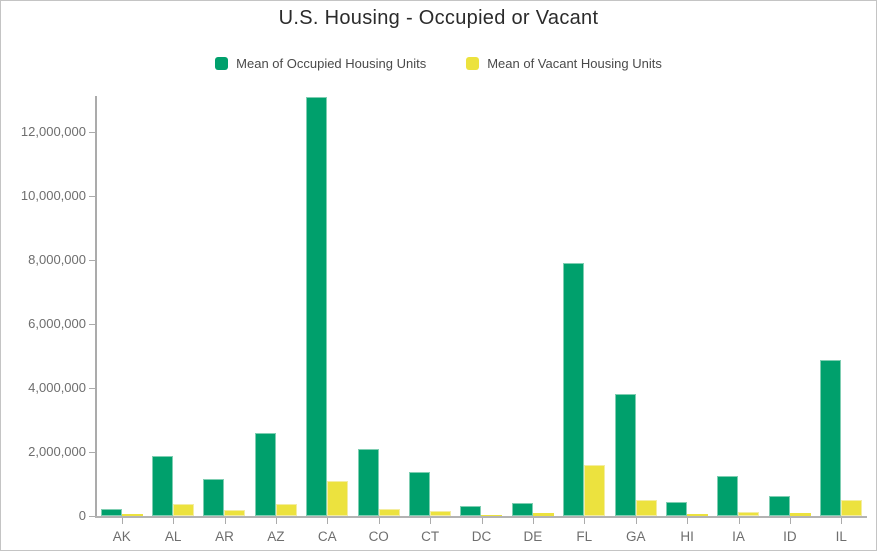  What do you see at coordinates (235, 513) in the screenshot?
I see `vacant-bar-ar` at bounding box center [235, 513].